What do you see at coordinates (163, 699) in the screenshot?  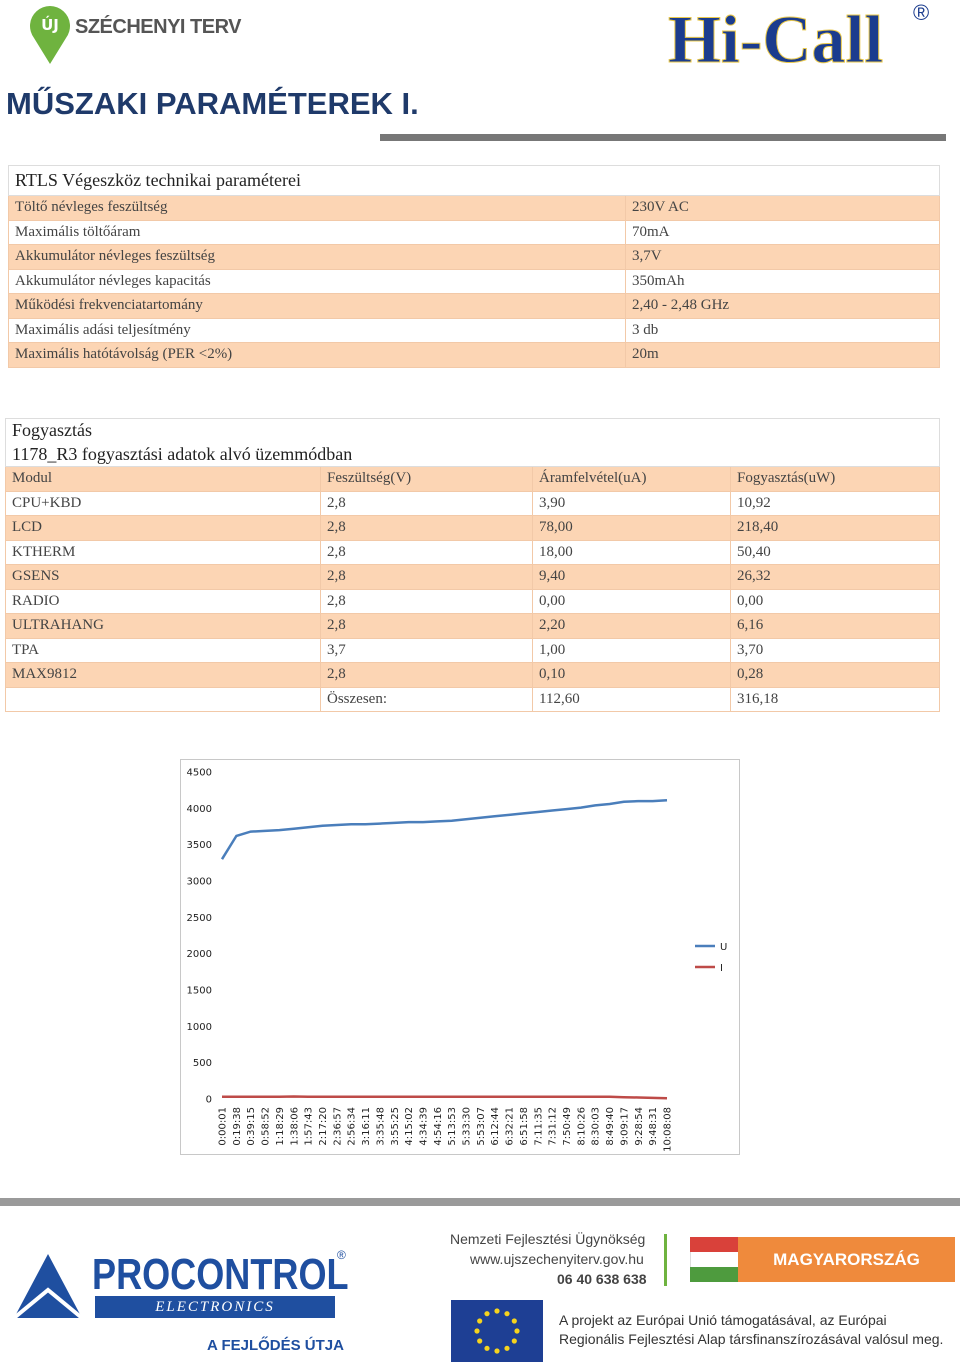 I see `total-blank` at bounding box center [163, 699].